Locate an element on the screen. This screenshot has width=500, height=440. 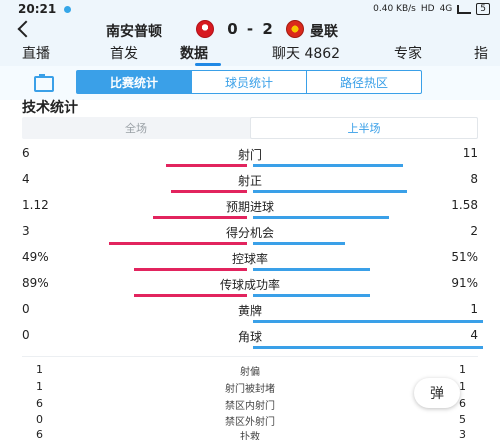
stat-row-shots: 6 射门 11 is located at coordinates (250, 160).